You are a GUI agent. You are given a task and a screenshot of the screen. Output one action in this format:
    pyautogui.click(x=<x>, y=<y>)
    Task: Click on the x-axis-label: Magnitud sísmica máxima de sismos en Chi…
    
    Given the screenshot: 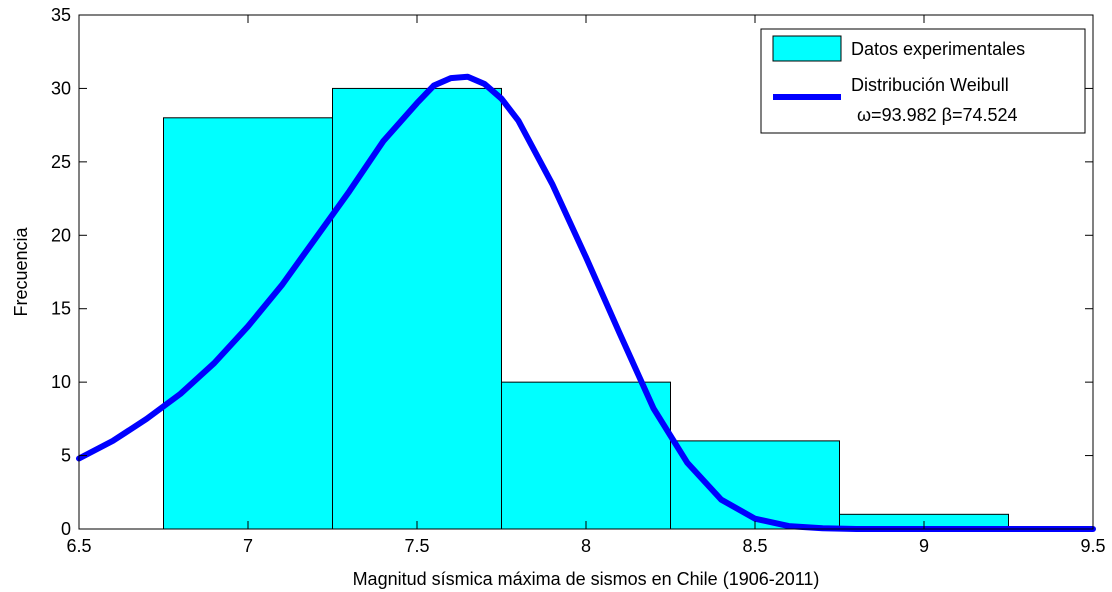 What is the action you would take?
    pyautogui.click(x=586, y=579)
    